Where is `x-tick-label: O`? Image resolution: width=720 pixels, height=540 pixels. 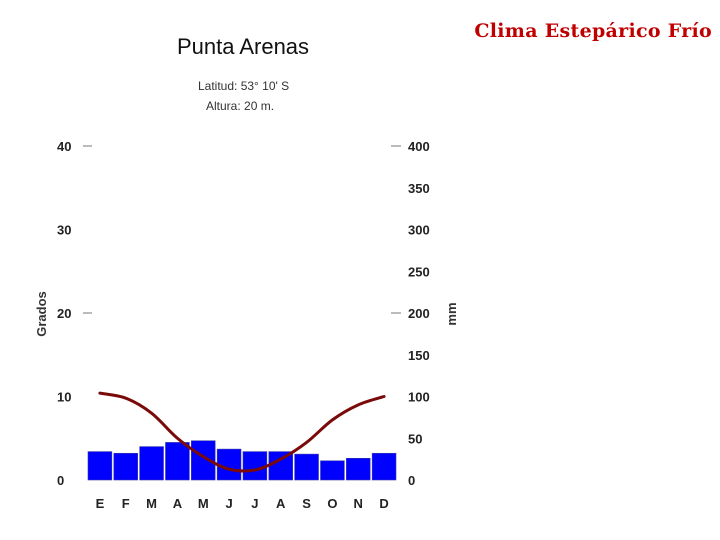 x-tick-label: O is located at coordinates (332, 503).